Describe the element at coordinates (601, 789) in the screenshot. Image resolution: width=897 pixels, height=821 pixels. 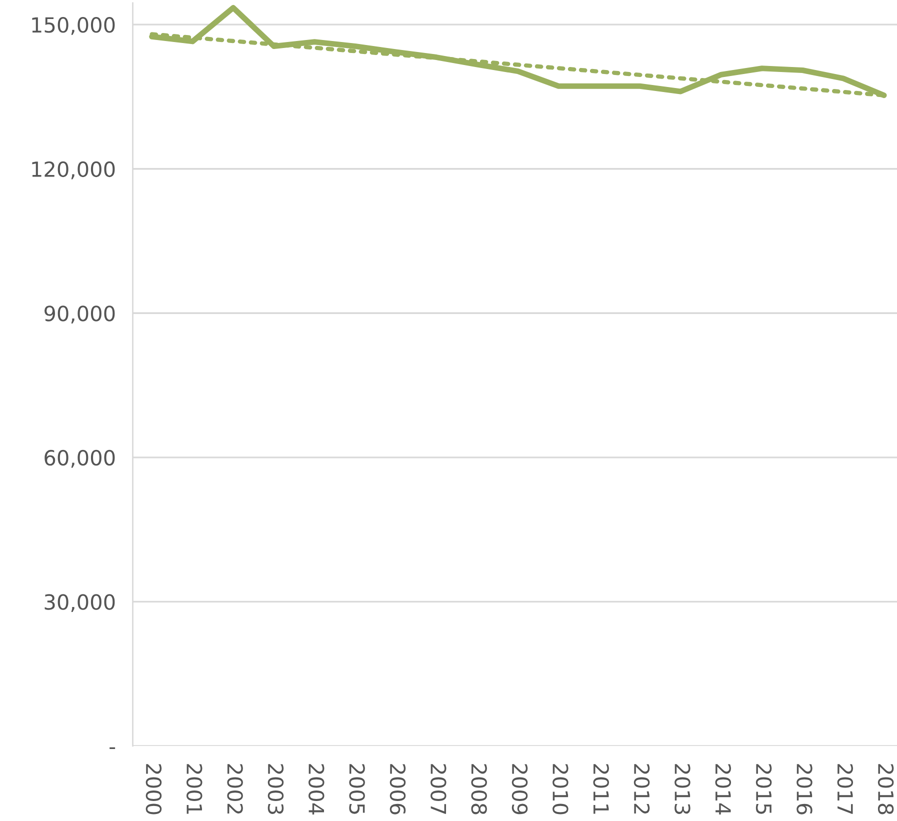
I see `x-tick-label: 2011` at that location.